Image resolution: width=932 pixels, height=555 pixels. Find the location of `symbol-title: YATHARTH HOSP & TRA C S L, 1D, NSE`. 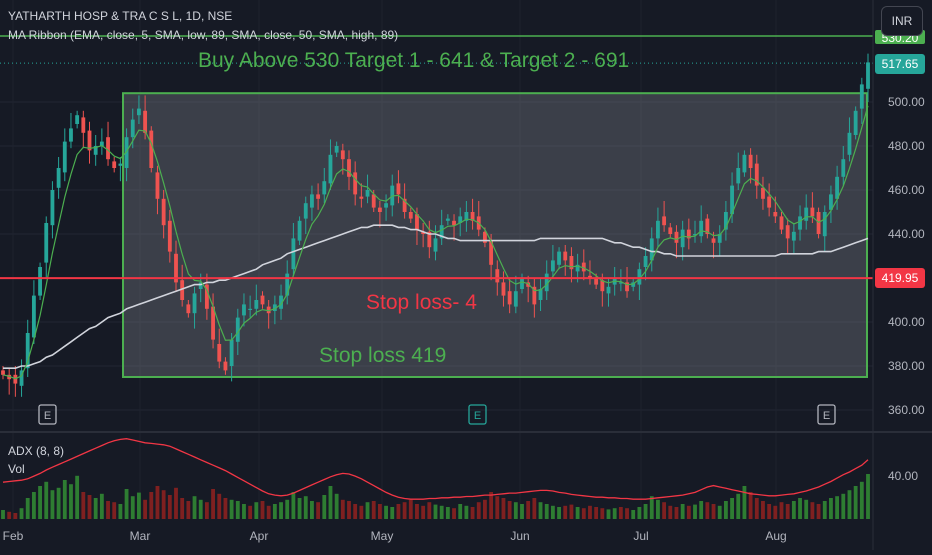

symbol-title: YATHARTH HOSP & TRA C S L, 1D, NSE is located at coordinates (120, 16).